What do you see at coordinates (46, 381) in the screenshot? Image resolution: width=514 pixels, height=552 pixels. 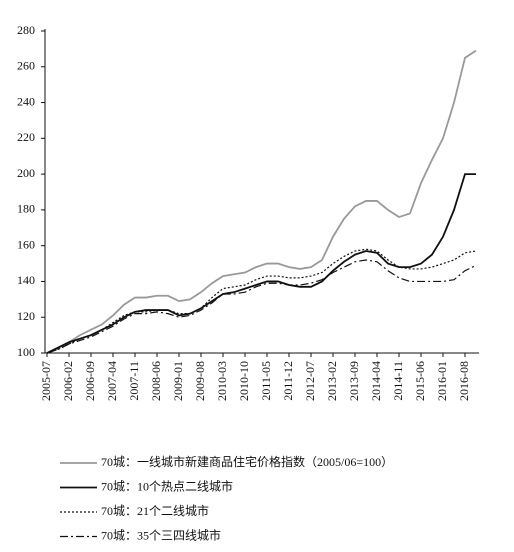 I see `x-tick-label: 2005-07` at bounding box center [46, 381].